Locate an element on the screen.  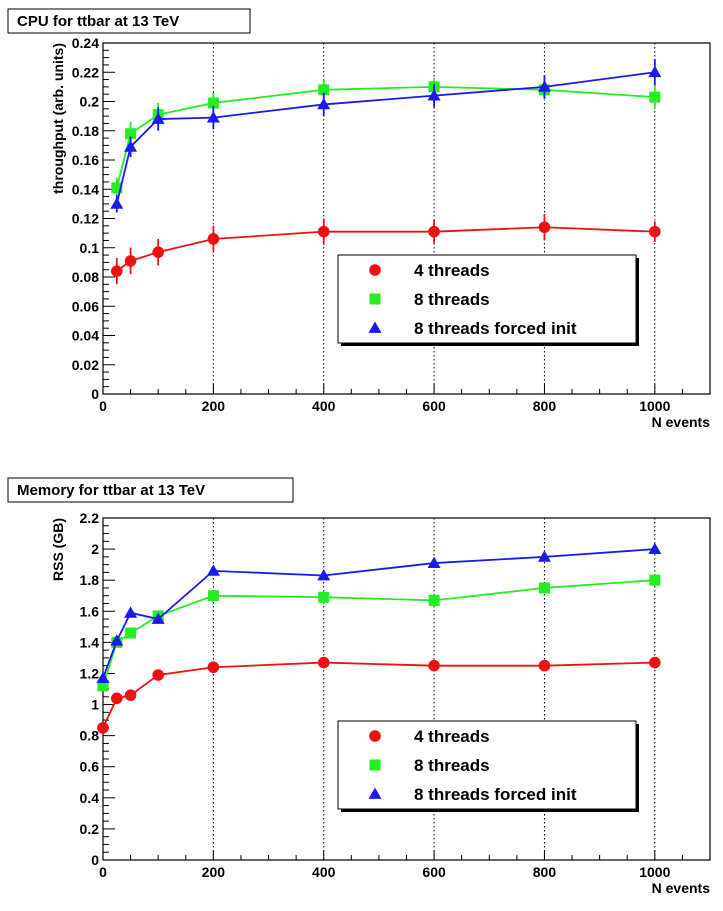
series-circle is located at coordinates (385, 249).